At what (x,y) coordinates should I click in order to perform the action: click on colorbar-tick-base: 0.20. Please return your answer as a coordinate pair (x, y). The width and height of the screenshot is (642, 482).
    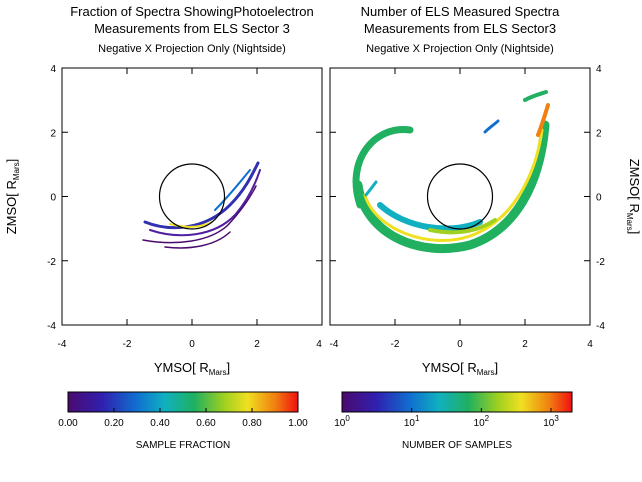
    Looking at the image, I should click on (114, 423).